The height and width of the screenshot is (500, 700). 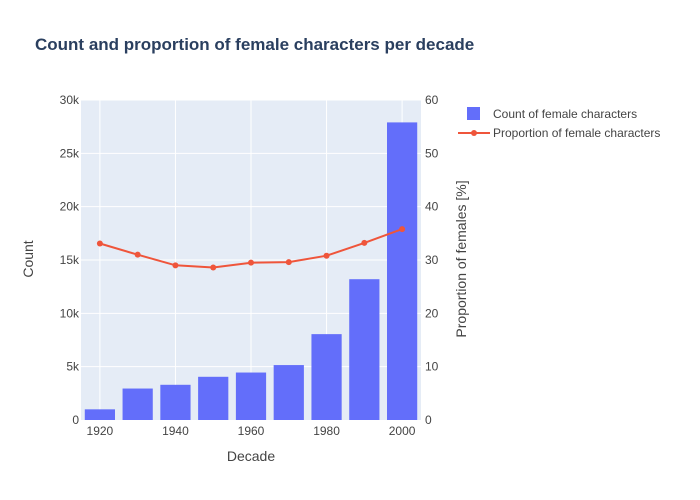 I want to click on line-point-1960, so click(x=251, y=262).